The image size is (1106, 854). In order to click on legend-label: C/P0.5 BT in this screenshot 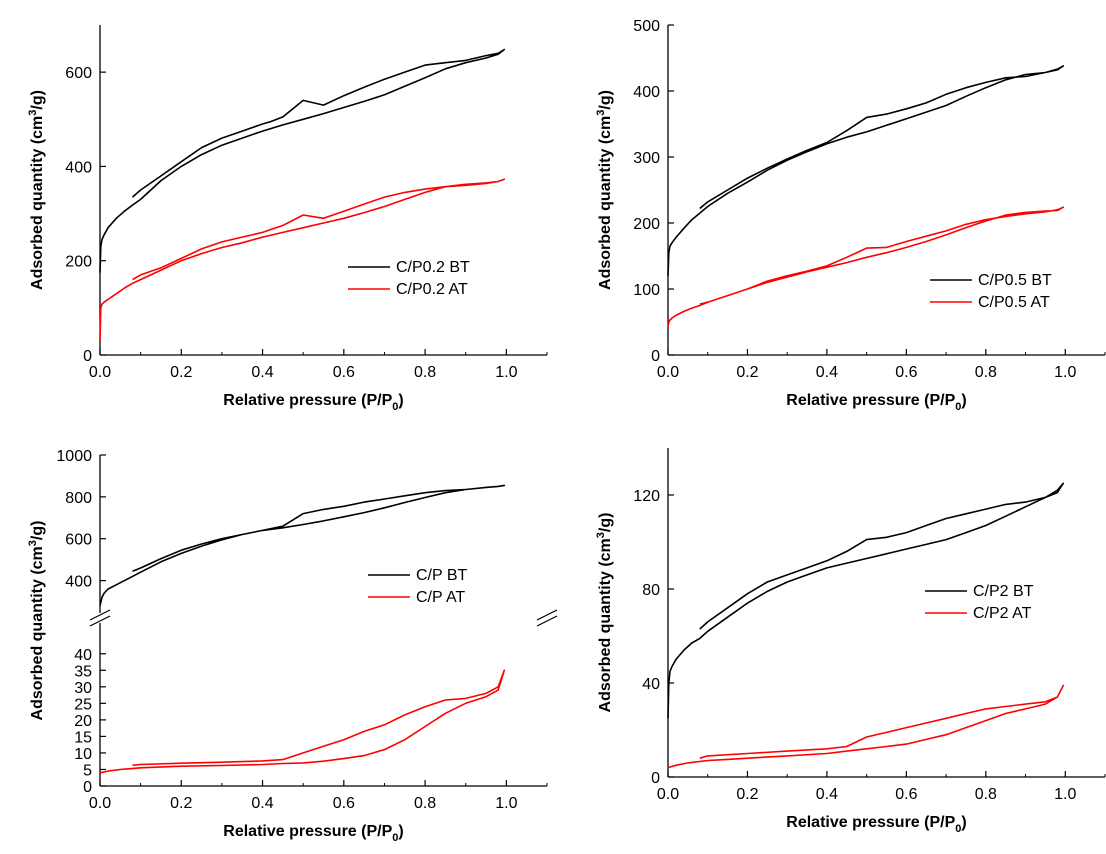, I will do `click(1015, 280)`.